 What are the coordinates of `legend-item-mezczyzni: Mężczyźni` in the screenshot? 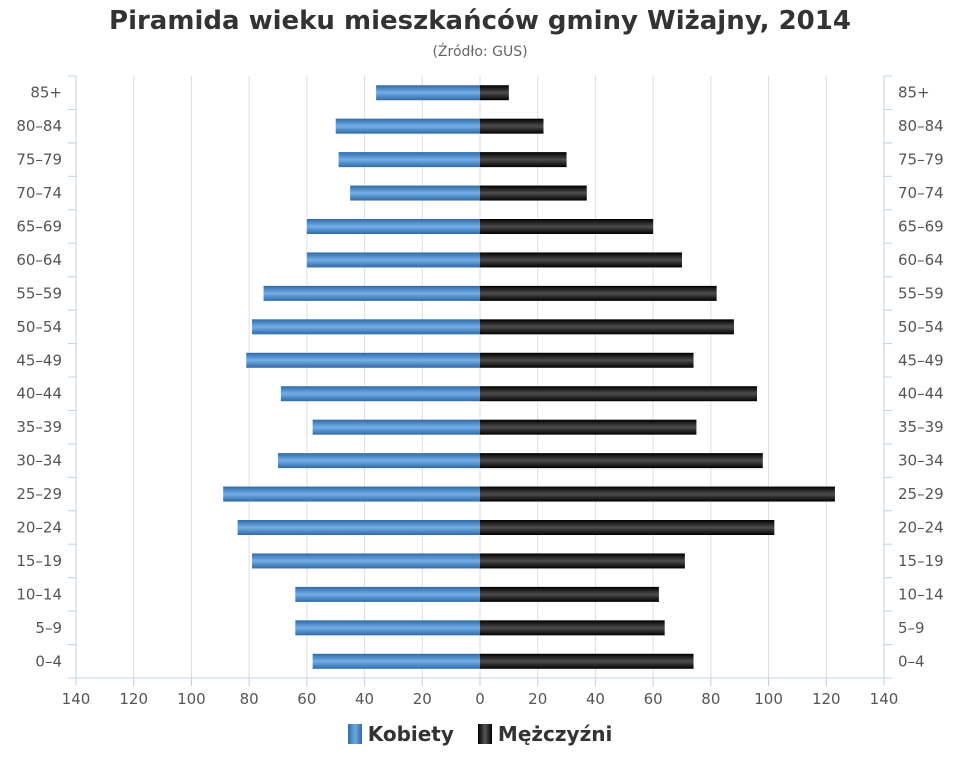 It's located at (545, 734).